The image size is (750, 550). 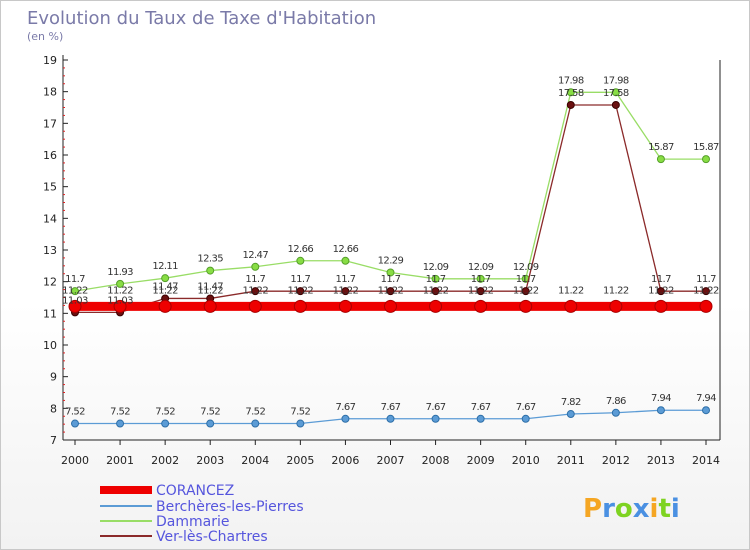 What do you see at coordinates (255, 460) in the screenshot?
I see `x-tick-label: 2004` at bounding box center [255, 460].